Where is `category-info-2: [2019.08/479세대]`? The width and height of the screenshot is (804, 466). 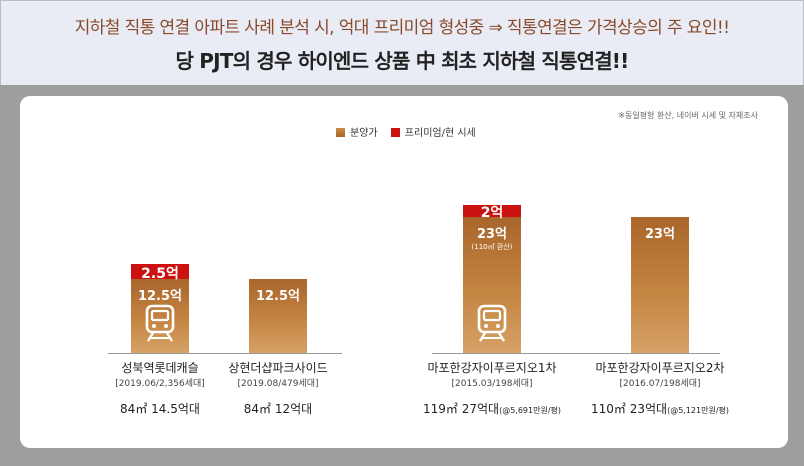 category-info-2: [2019.08/479세대] is located at coordinates (278, 384).